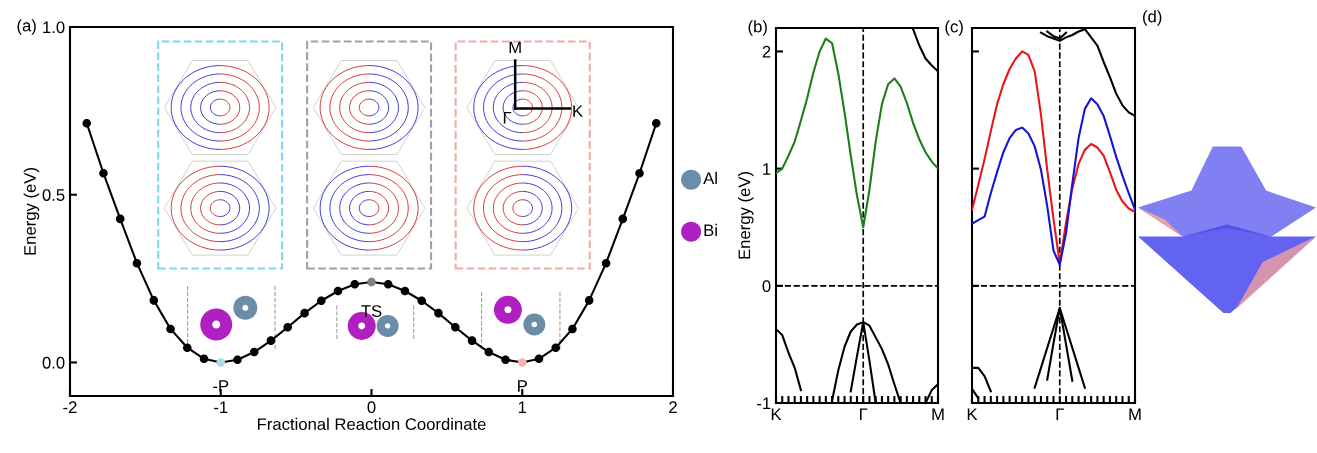  Describe the element at coordinates (221, 407) in the screenshot. I see `x-tick-label: -1` at that location.